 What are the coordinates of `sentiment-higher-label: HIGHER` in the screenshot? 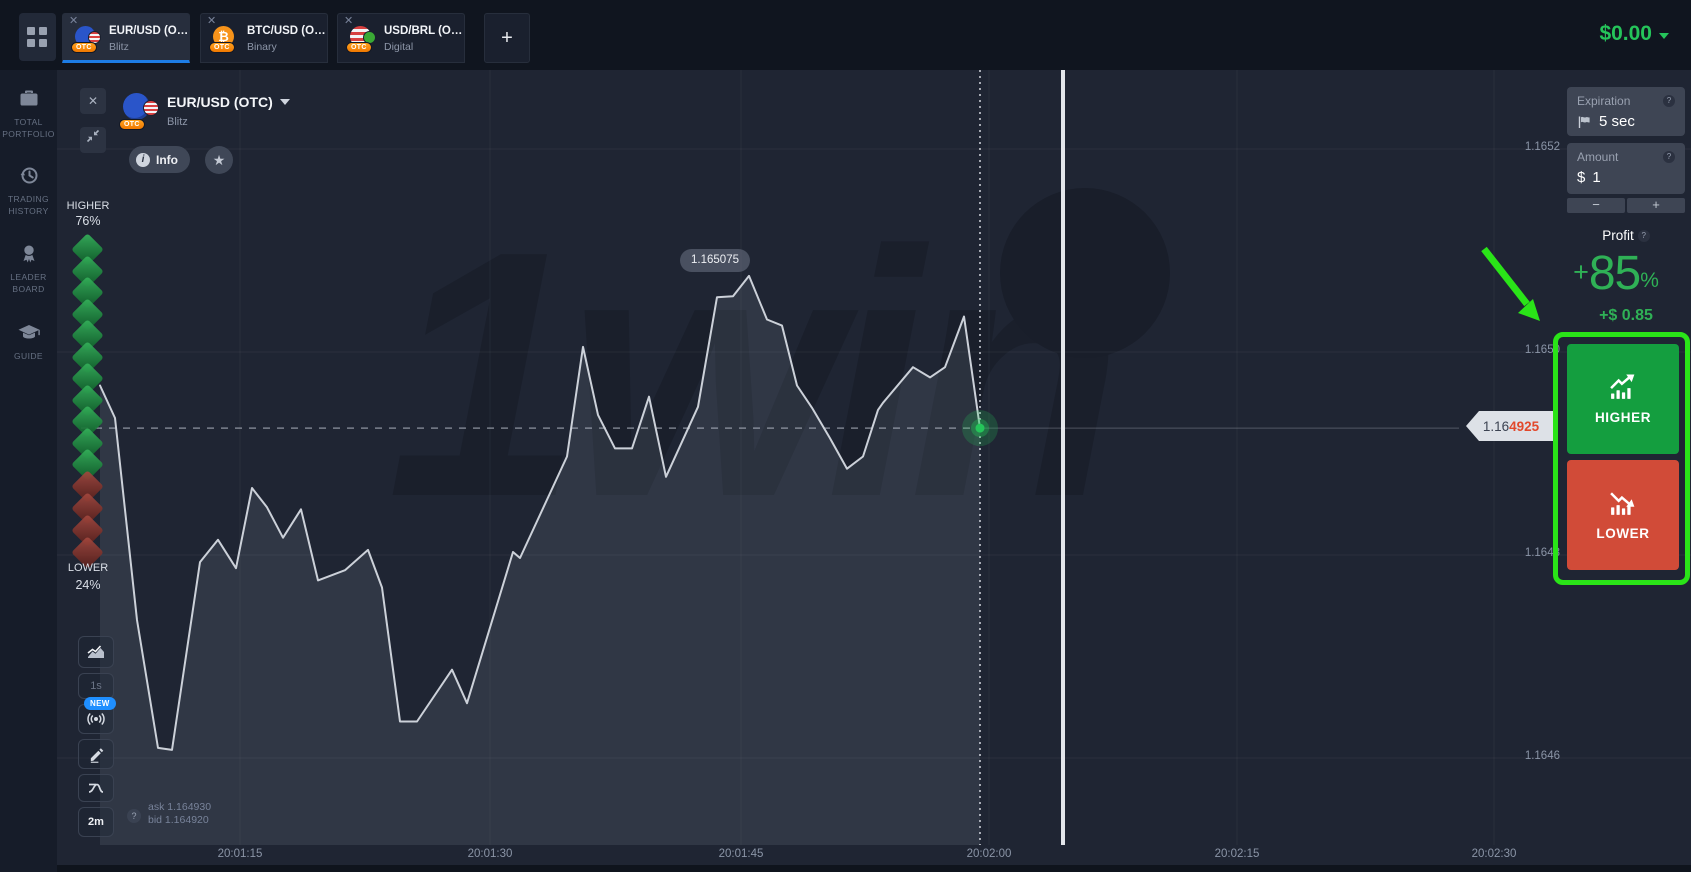 It's located at (88, 206).